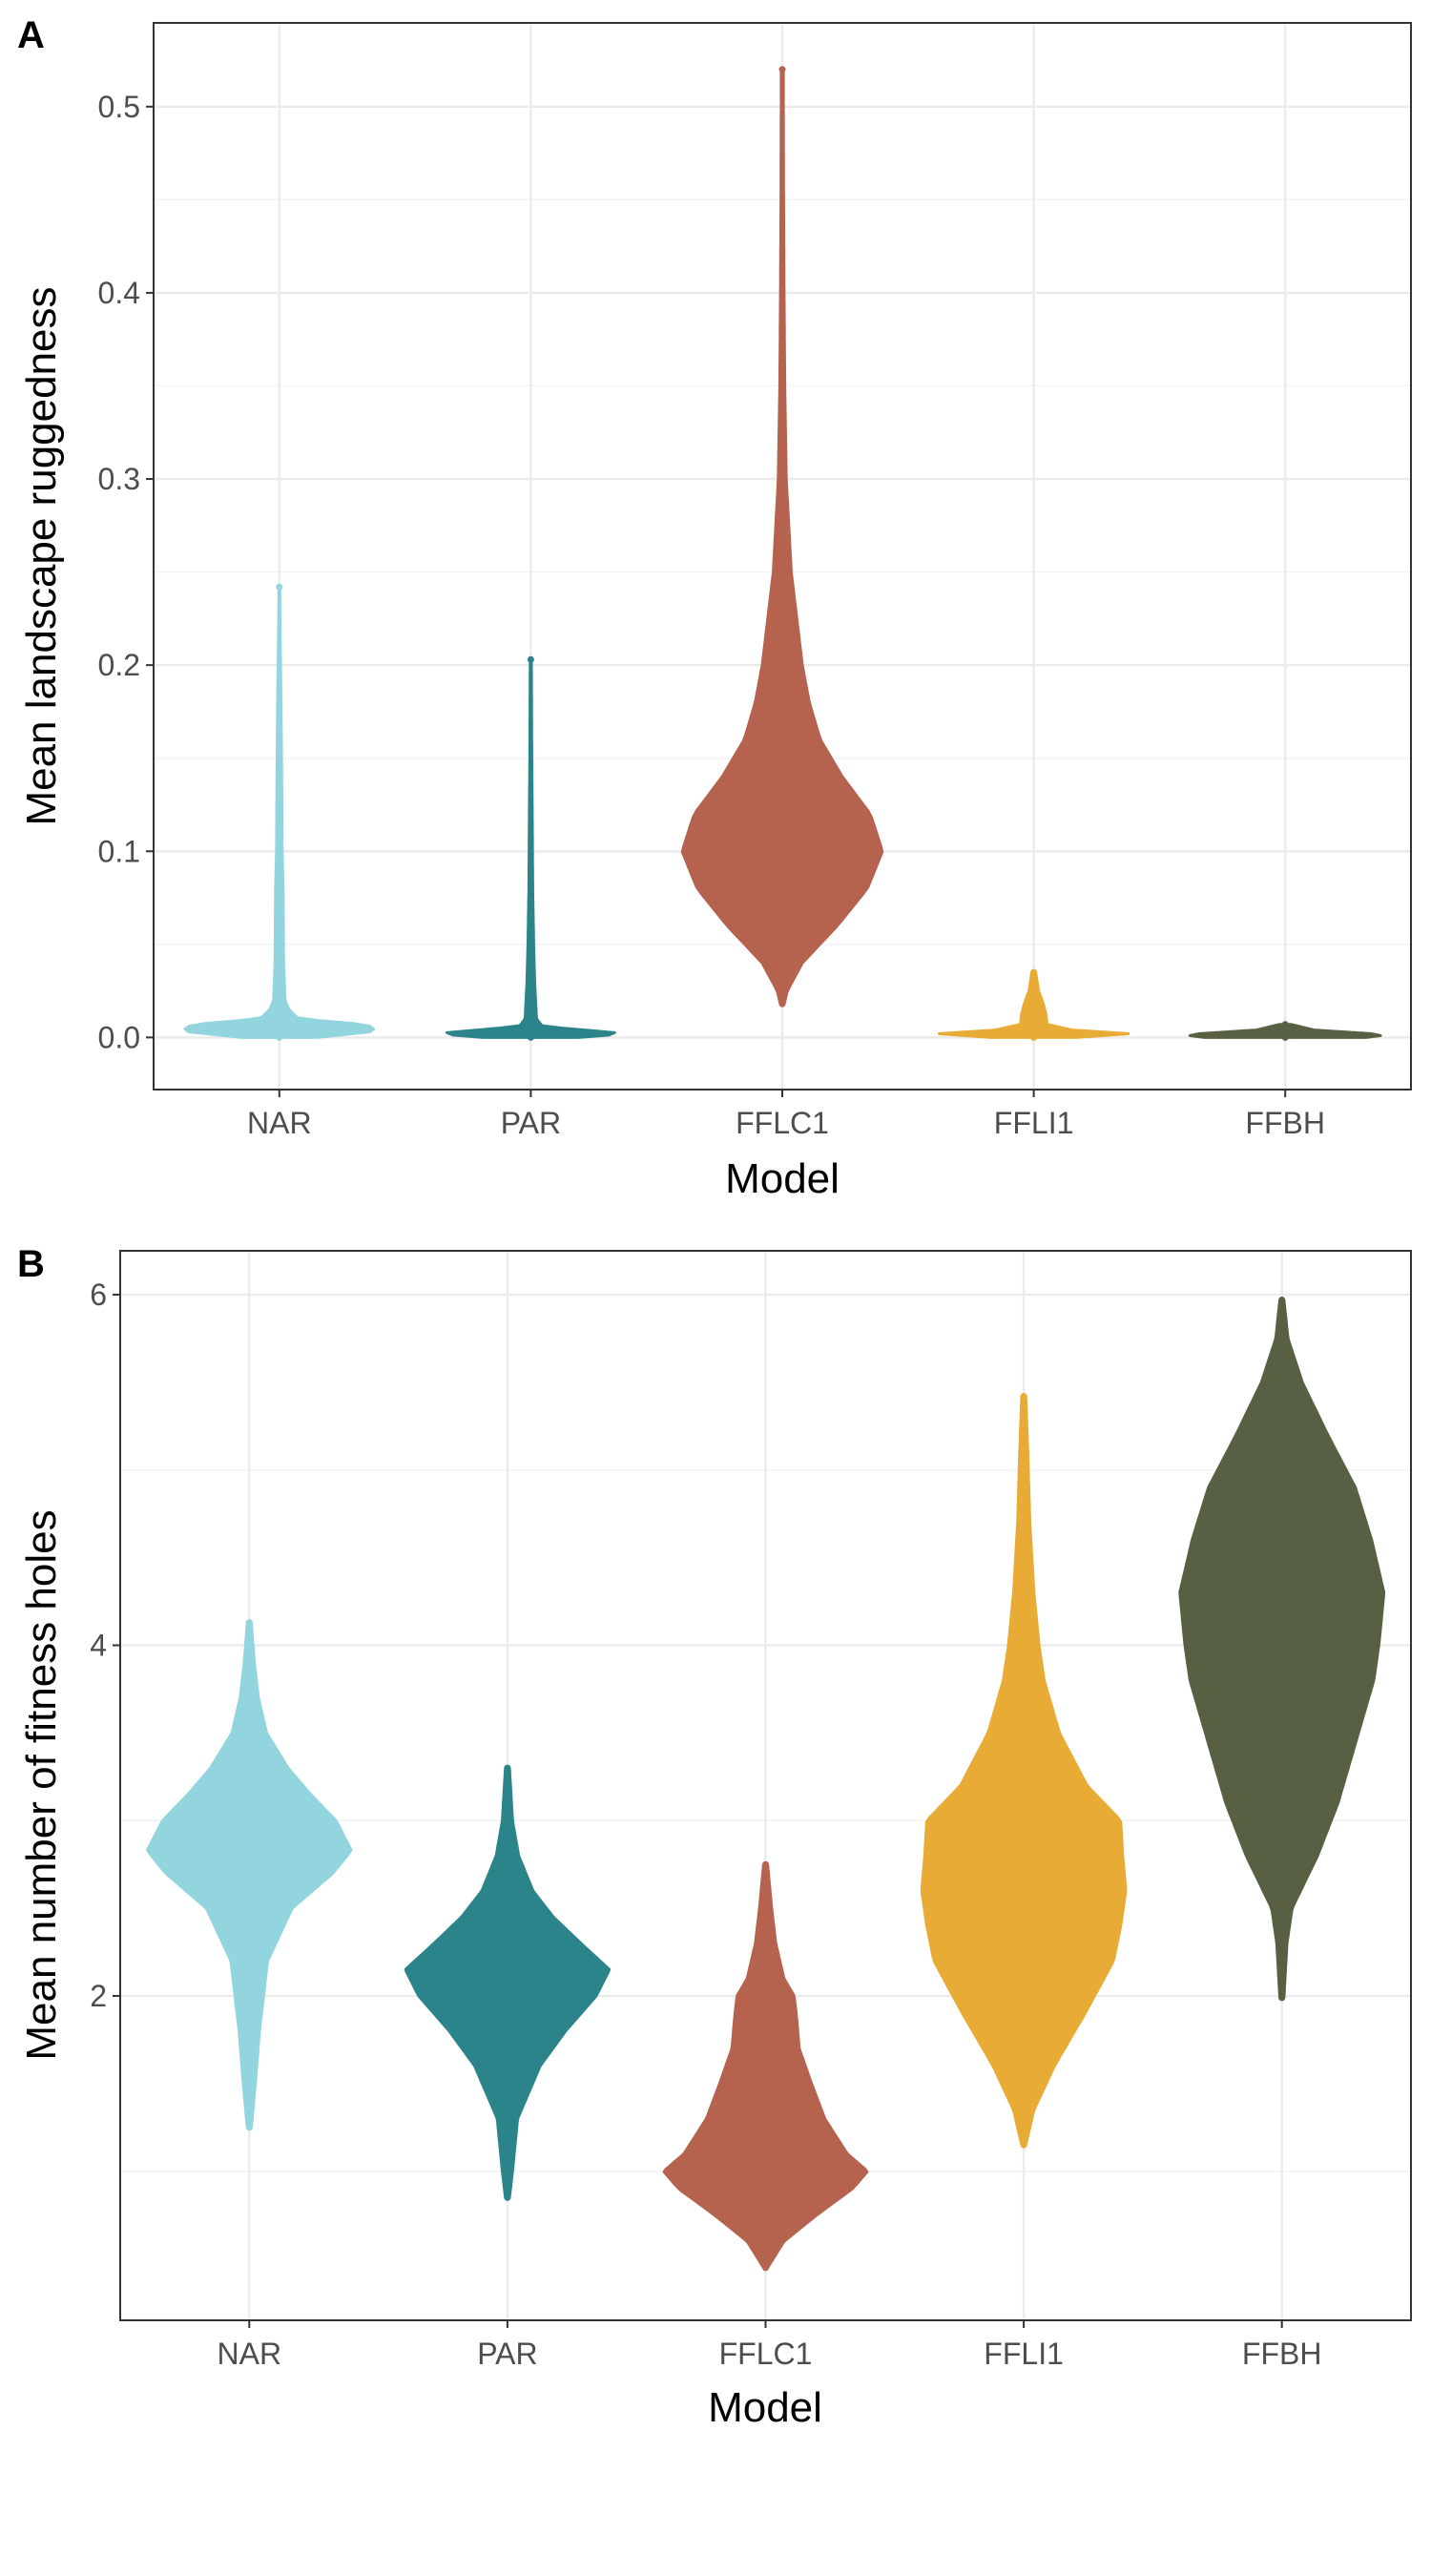 This screenshot has width=1431, height=2576. What do you see at coordinates (119, 665) in the screenshot?
I see `panel-a-y-tick-label-2: 0.2` at bounding box center [119, 665].